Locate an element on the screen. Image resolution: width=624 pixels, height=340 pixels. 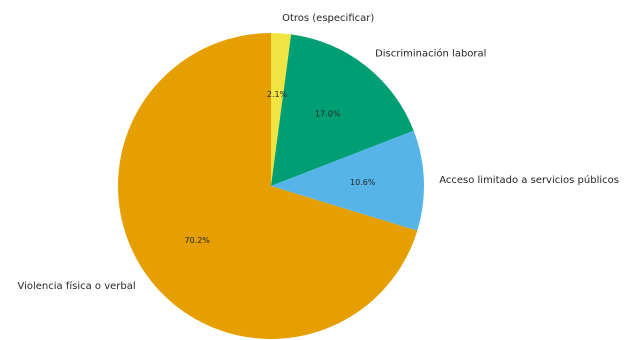
pie-percentage-labels: 2.1% 17.0% 10.6% 70.2% is located at coordinates (279, 167).